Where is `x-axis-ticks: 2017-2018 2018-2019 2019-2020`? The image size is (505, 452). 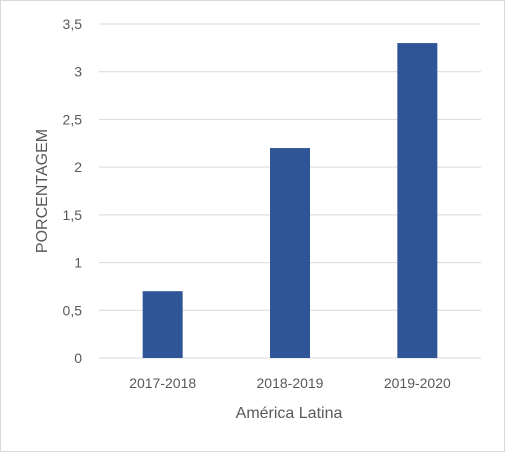
x-axis-ticks: 2017-2018 2018-2019 2019-2020 is located at coordinates (290, 383).